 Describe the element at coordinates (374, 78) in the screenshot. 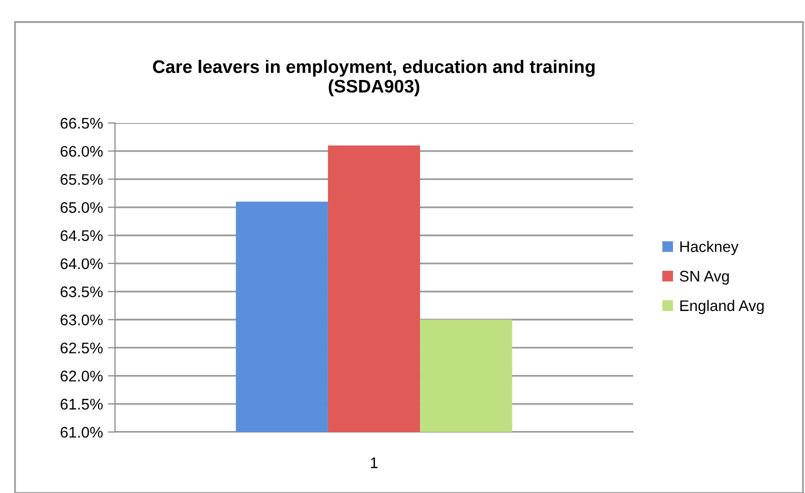

I see `chart-title: Care leavers in employment, education and training (SSDA903)` at that location.